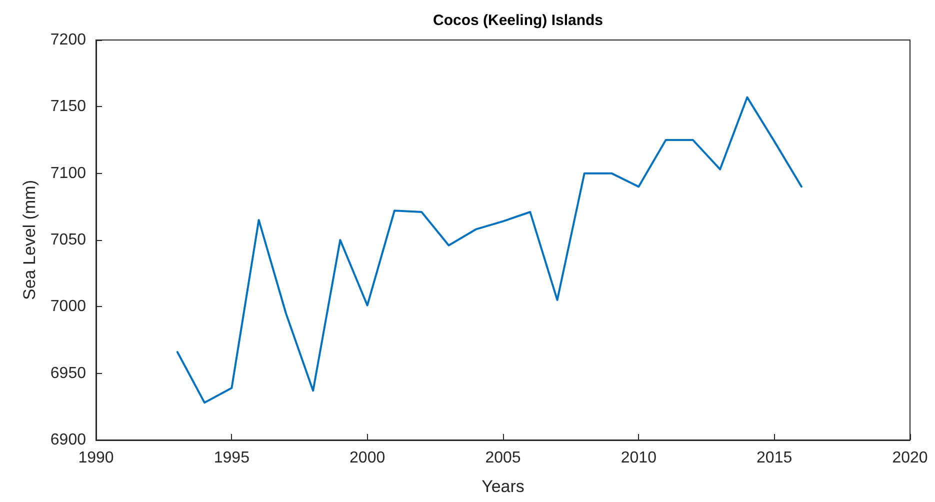  I want to click on x-tick-label: 2015, so click(774, 458).